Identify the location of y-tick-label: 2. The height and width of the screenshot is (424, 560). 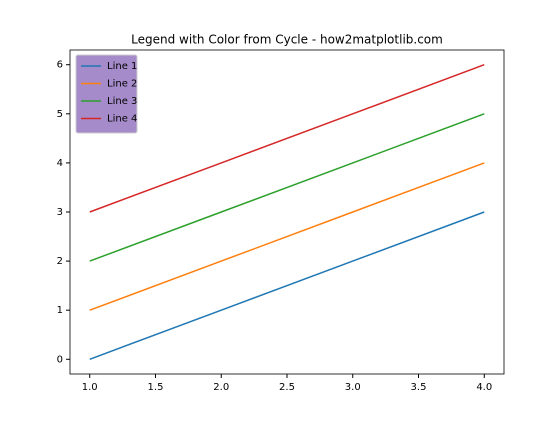
(60, 261).